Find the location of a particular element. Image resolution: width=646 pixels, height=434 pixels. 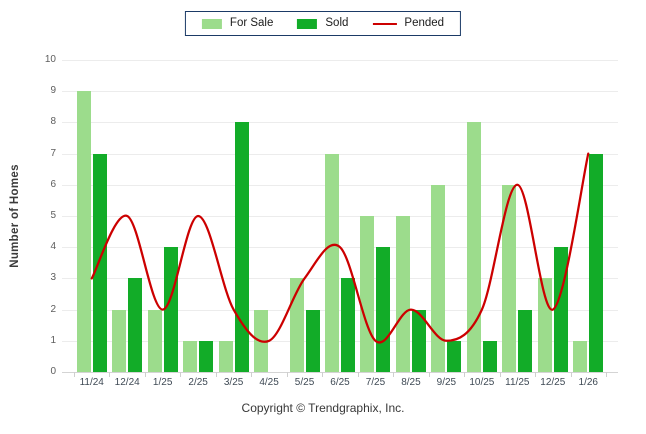

bar-for-sale-10/25 is located at coordinates (473, 247).